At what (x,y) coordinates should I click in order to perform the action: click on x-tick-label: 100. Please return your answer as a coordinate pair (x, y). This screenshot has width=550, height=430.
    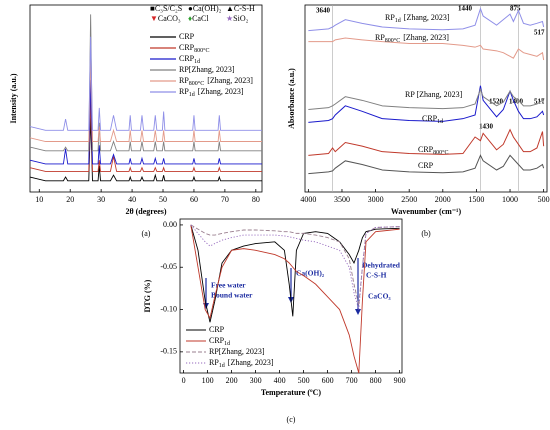
    Looking at the image, I should click on (208, 380).